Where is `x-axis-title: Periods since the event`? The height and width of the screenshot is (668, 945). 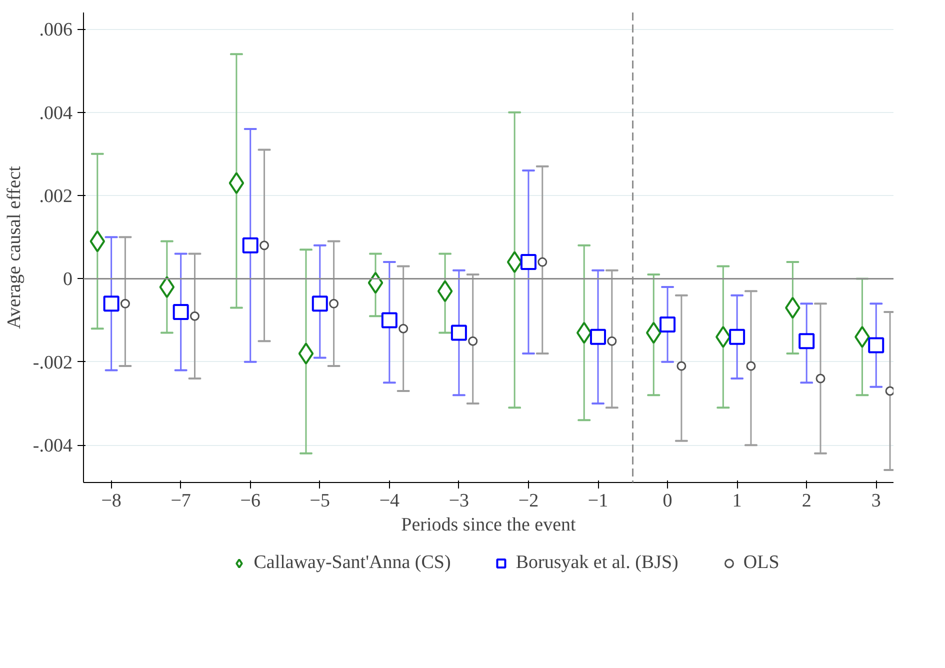
x-axis-title: Periods since the event is located at coordinates (489, 525).